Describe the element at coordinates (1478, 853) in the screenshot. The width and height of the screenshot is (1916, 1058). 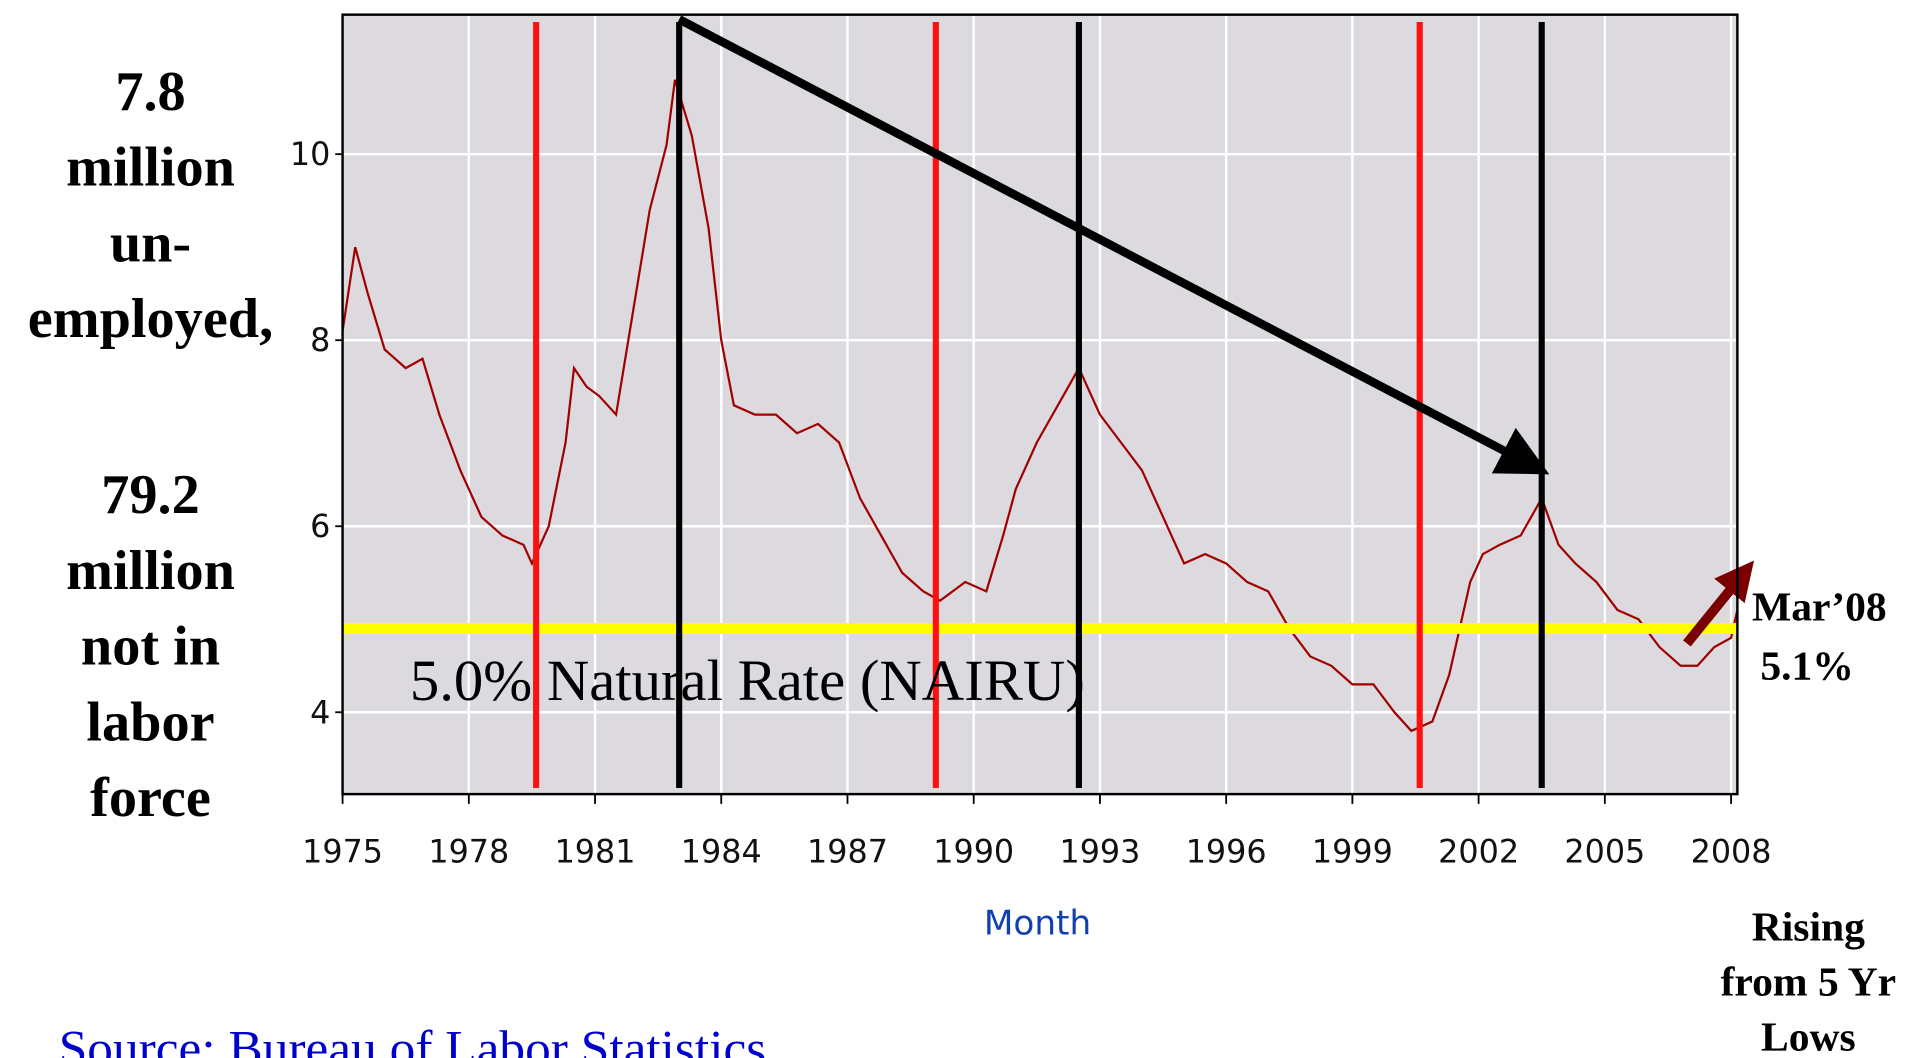
I see `x-tick-label: 2002` at that location.